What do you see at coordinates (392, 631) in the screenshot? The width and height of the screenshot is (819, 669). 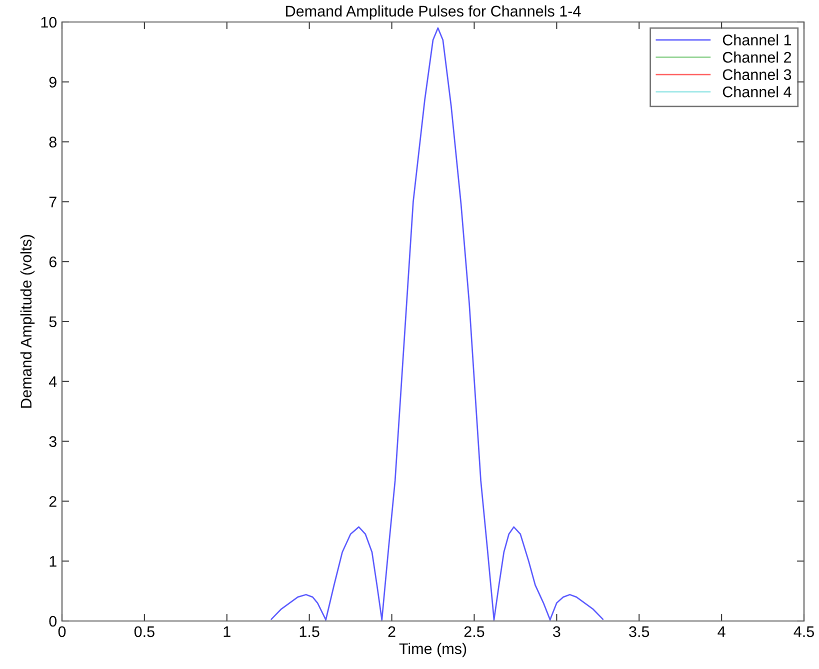 I see `x-tick-label: 2` at bounding box center [392, 631].